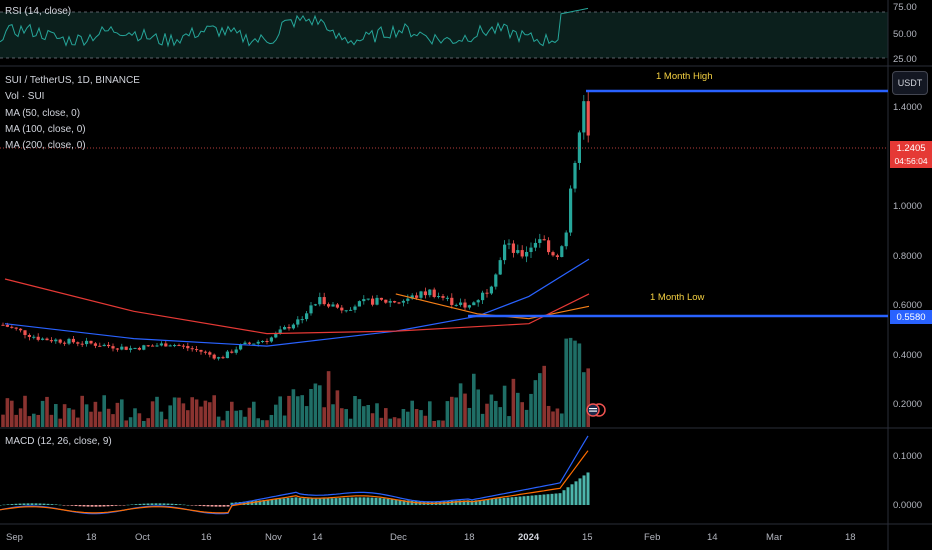 This screenshot has width=932, height=550. What do you see at coordinates (905, 7) in the screenshot?
I see `rsi-axis-tick: 75.00` at bounding box center [905, 7].